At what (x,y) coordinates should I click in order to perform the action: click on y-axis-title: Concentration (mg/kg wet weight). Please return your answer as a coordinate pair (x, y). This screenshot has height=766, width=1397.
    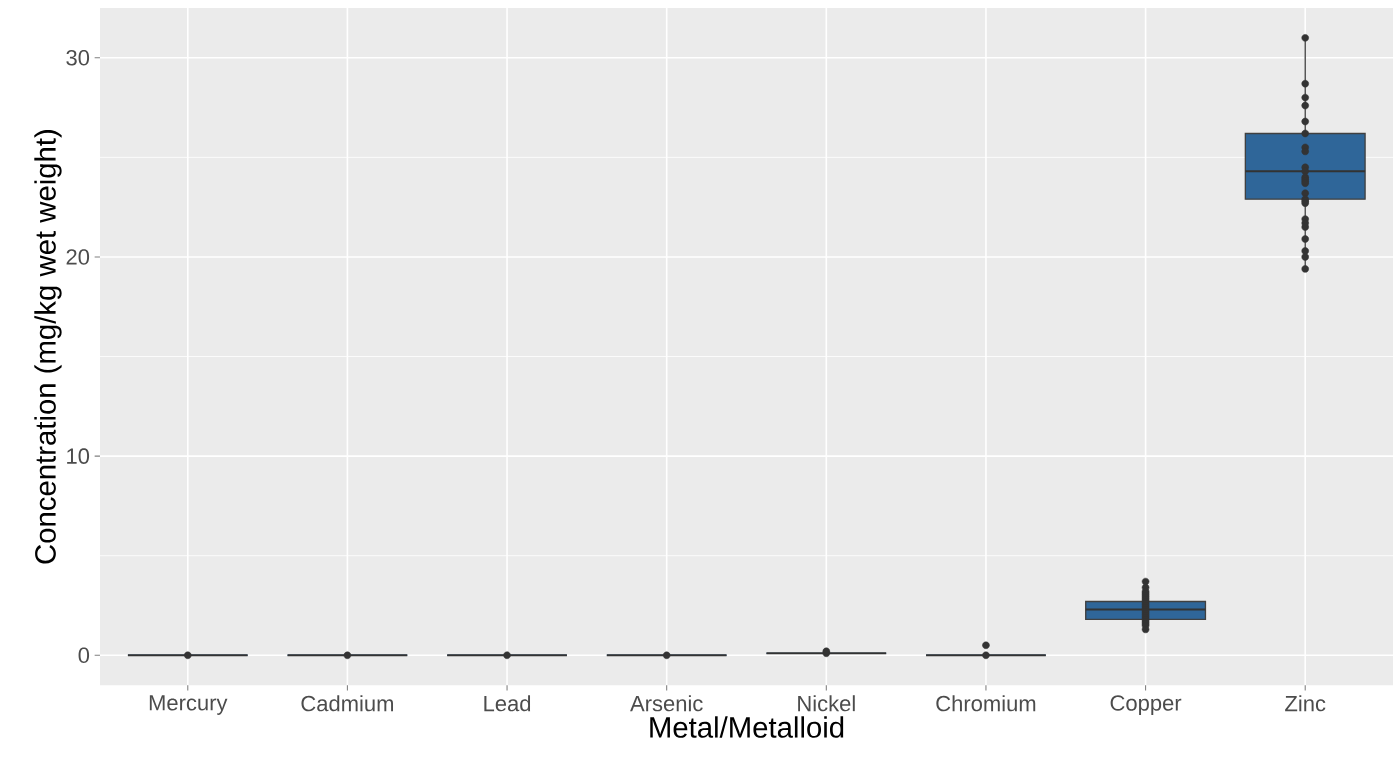
    Looking at the image, I should click on (48, 347).